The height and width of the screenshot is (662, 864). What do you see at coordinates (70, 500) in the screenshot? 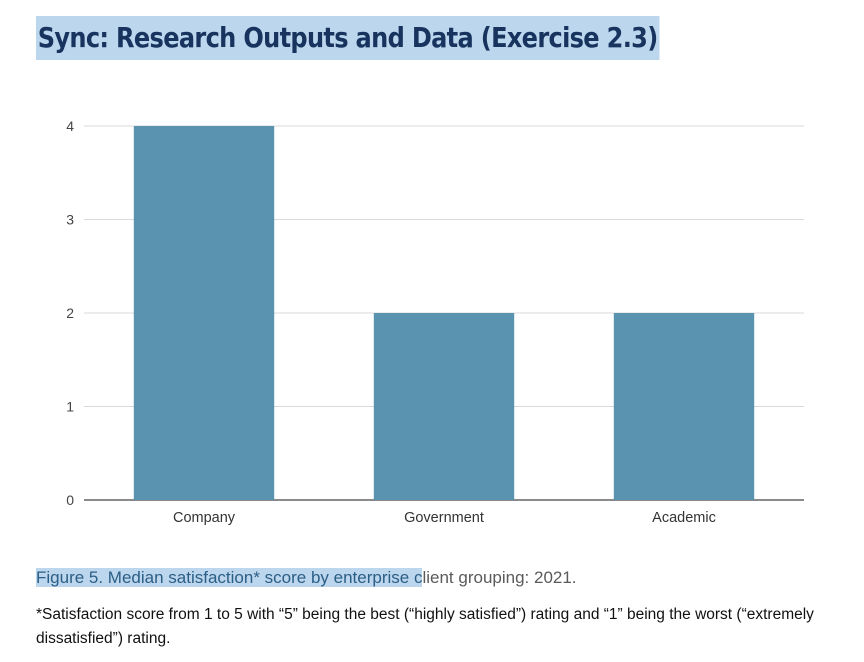
I see `y-tick-label: 0` at bounding box center [70, 500].